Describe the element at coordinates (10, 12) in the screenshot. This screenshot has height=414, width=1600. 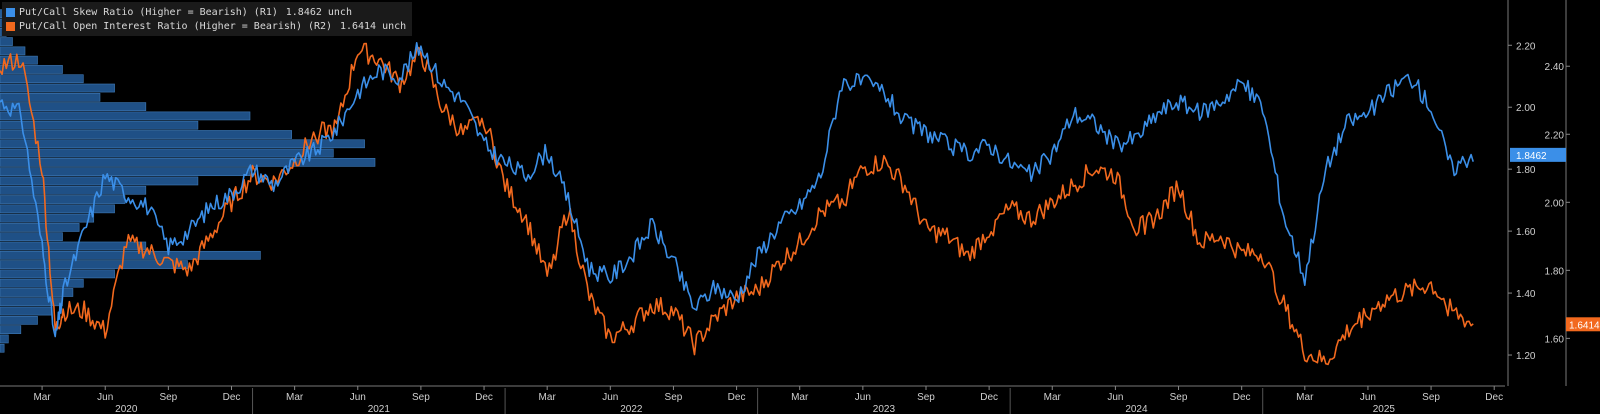
I see `legend-swatch-skew` at that location.